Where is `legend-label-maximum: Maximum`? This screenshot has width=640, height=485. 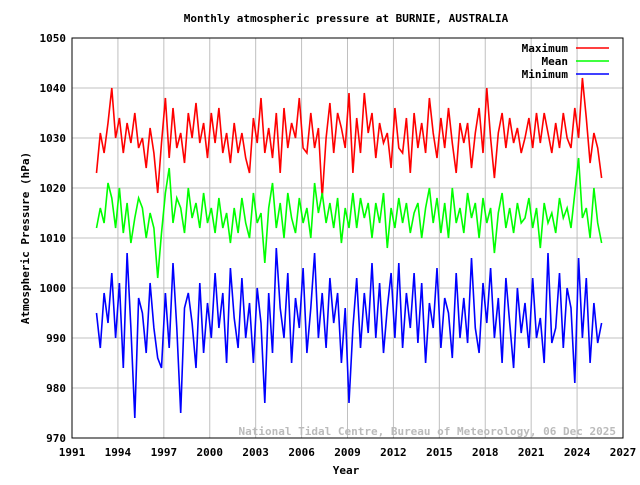
legend-label-maximum: Maximum is located at coordinates (545, 48).